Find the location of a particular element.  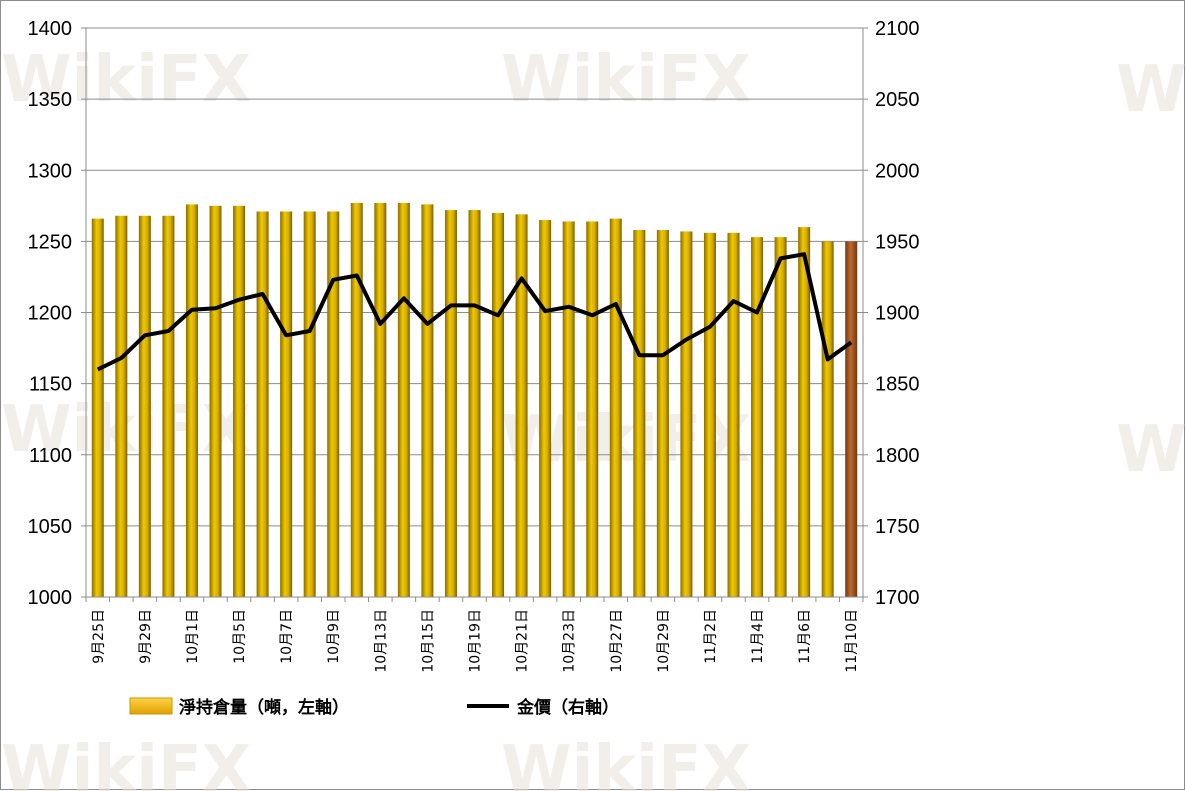

x-tick-label: 10月5日 is located at coordinates (240, 636).